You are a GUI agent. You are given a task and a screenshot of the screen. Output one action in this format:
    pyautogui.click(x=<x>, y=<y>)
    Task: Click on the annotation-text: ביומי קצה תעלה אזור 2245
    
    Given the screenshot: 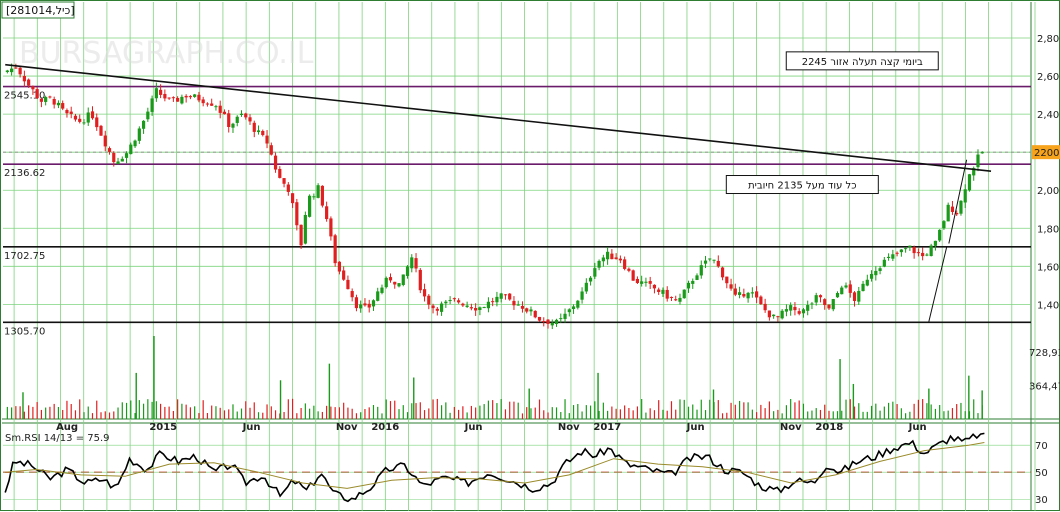 What is the action you would take?
    pyautogui.click(x=862, y=62)
    